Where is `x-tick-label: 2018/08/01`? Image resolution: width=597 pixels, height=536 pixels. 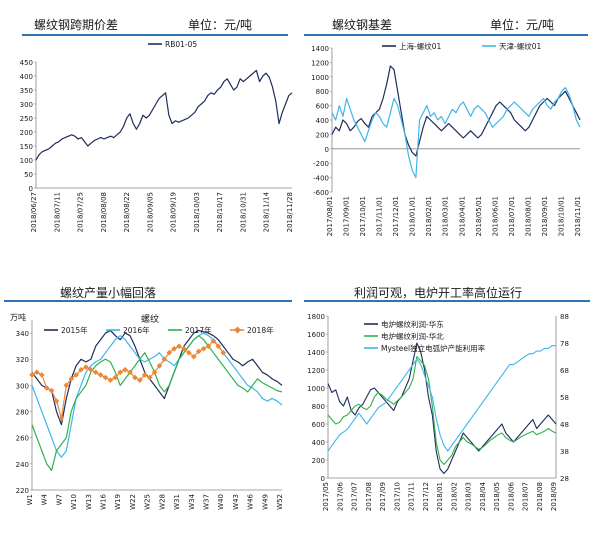
x-tick-label: 2018/08/01 is located at coordinates (528, 216).